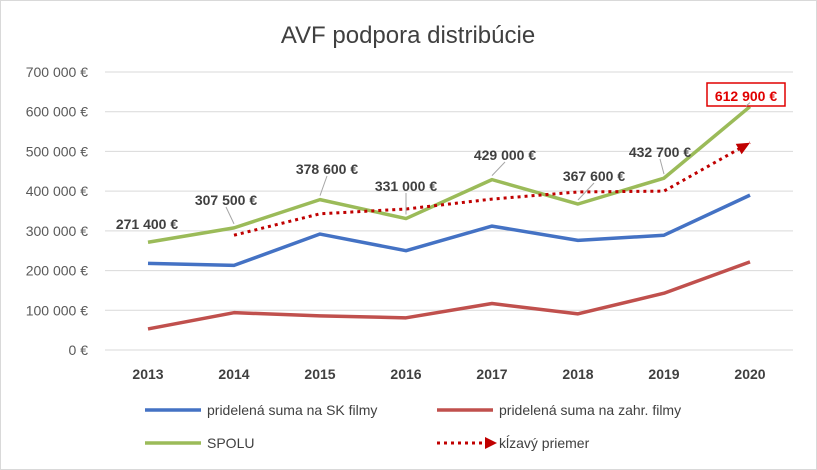 The width and height of the screenshot is (817, 470). Describe the element at coordinates (505, 155) in the screenshot. I see `data-label: 429 000 €` at that location.